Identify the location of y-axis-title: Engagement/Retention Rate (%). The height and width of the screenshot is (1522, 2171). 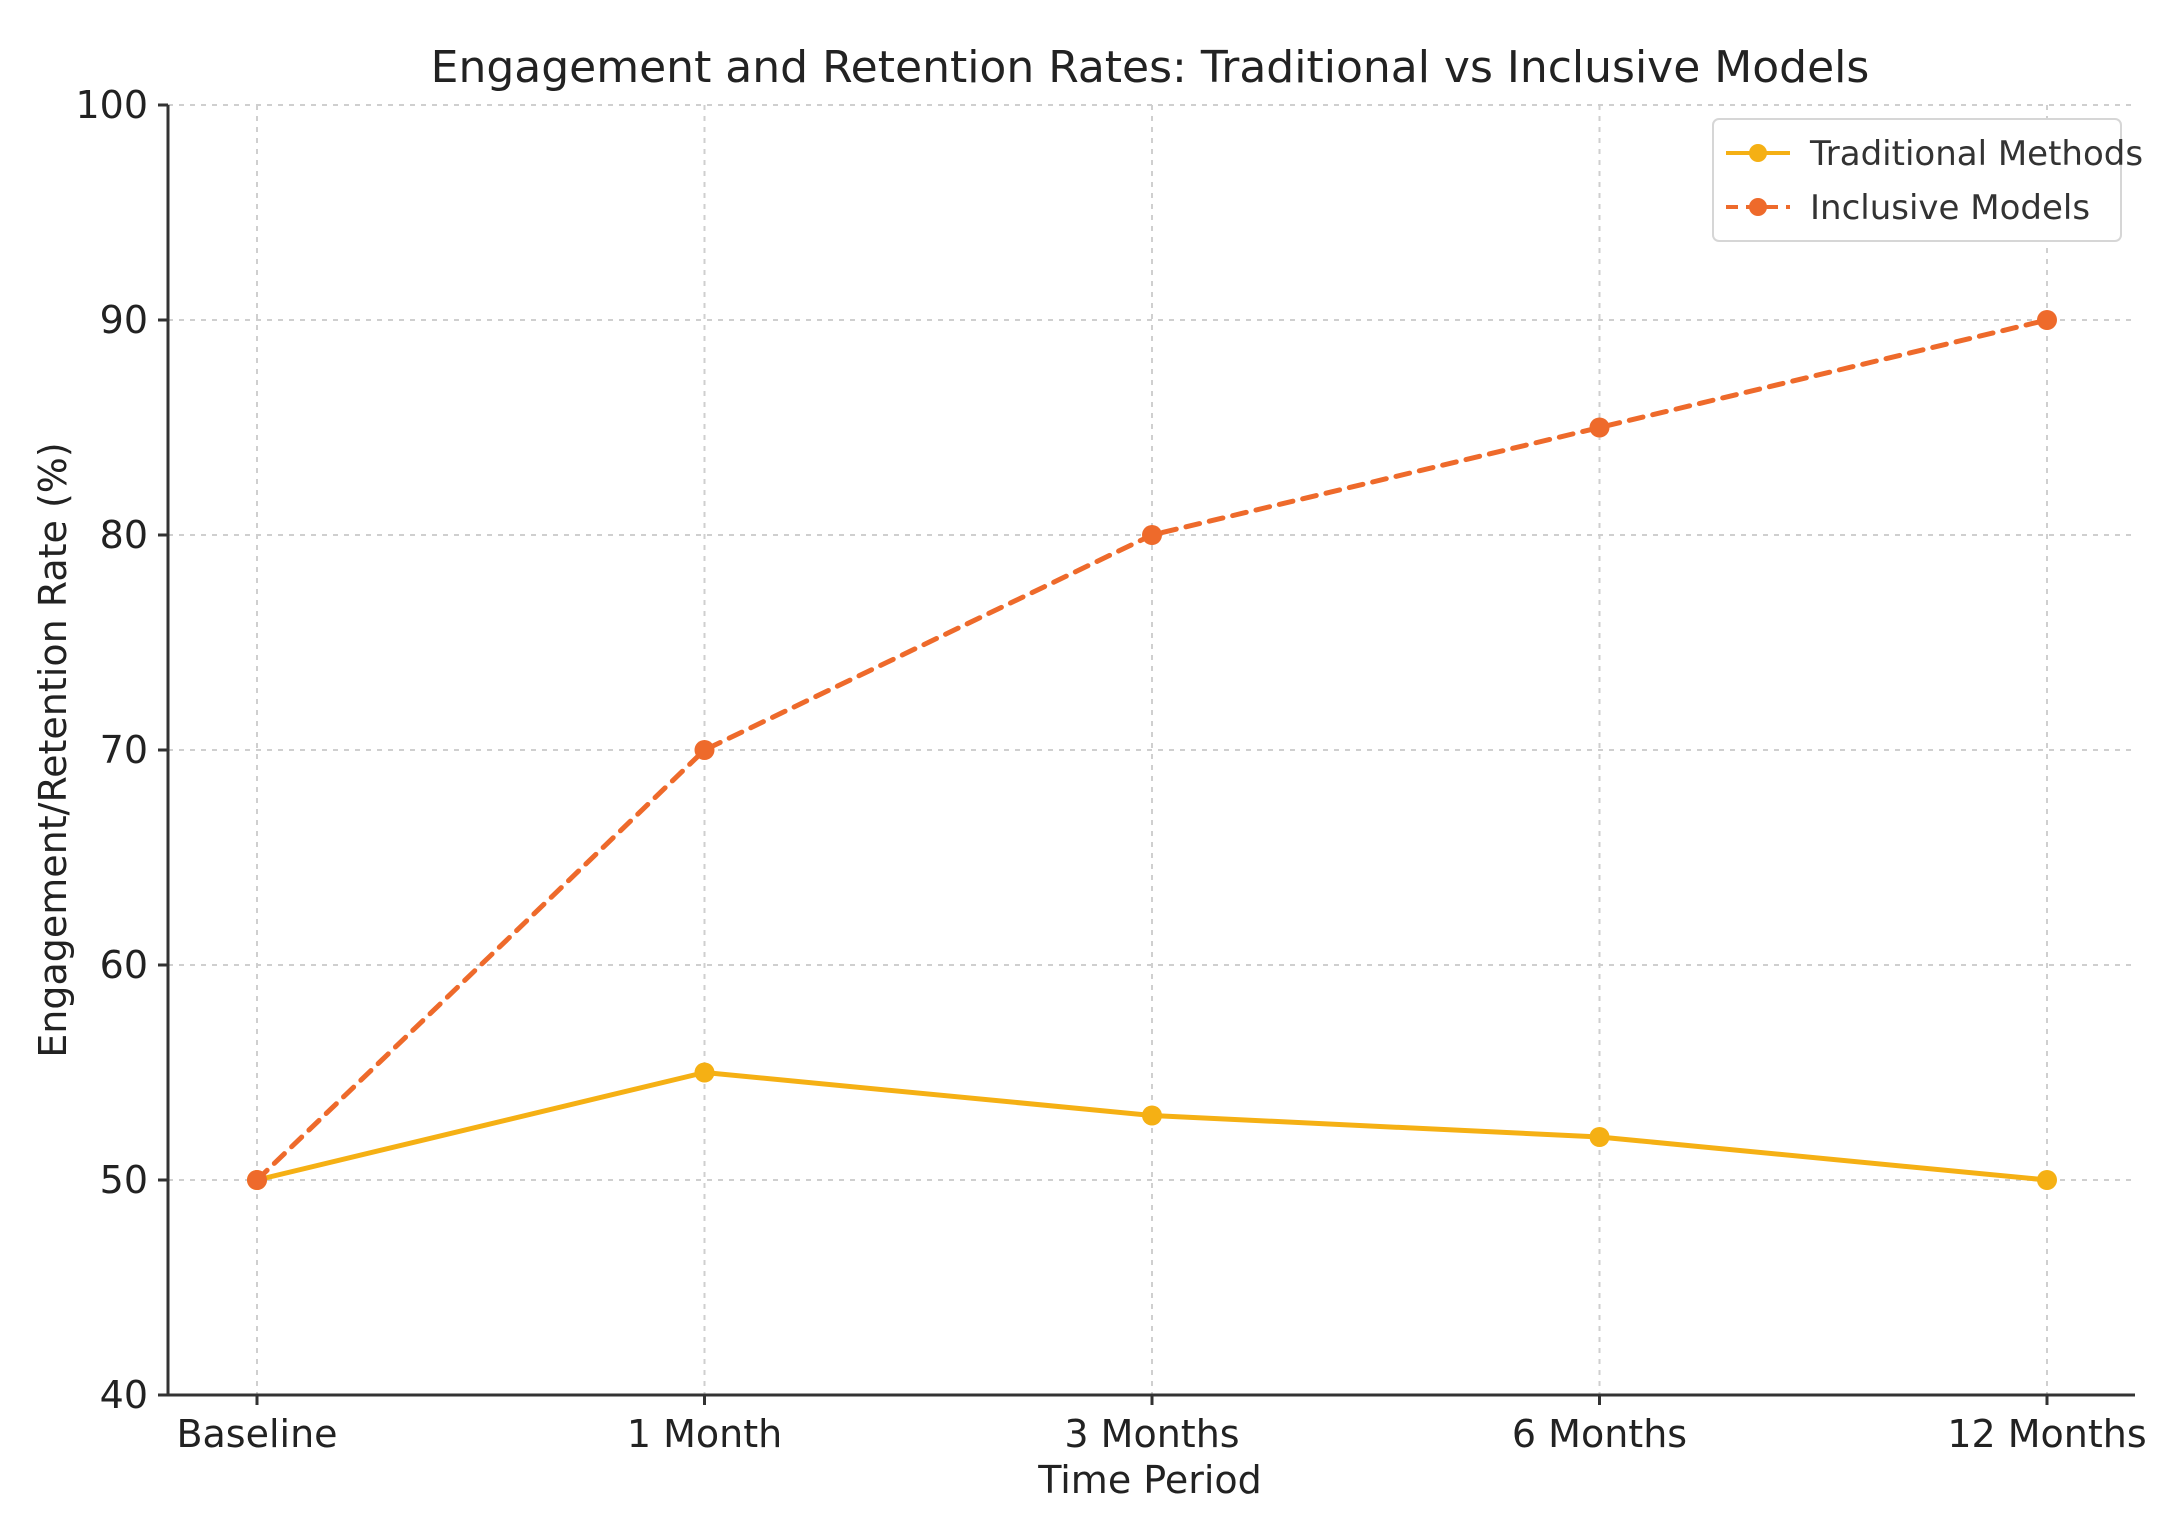
(53, 749).